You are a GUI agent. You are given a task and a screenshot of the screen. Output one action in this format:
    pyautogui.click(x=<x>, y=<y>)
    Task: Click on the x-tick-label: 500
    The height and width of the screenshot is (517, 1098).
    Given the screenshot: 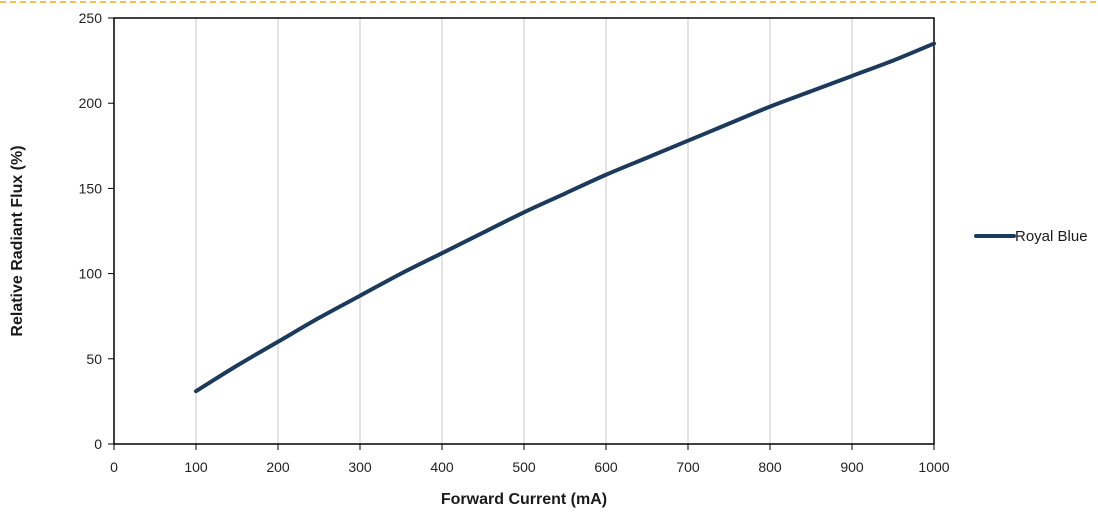 What is the action you would take?
    pyautogui.click(x=524, y=467)
    